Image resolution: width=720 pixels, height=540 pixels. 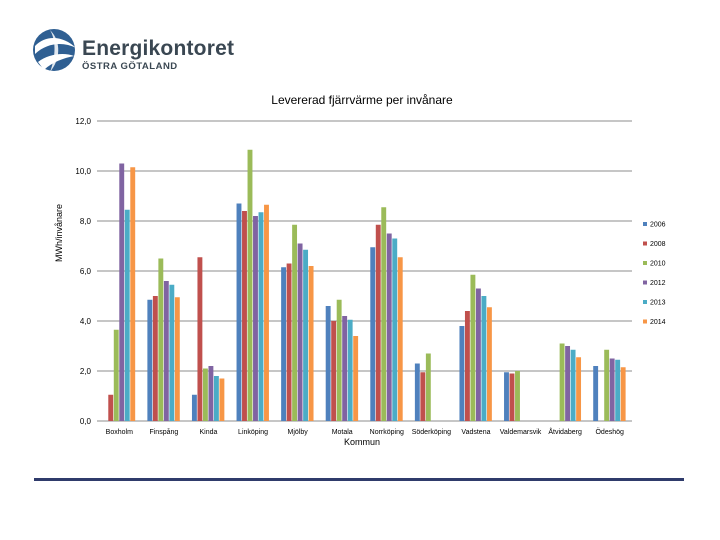 What do you see at coordinates (568, 383) in the screenshot?
I see `bar-2012-Åtvidaberg` at bounding box center [568, 383].